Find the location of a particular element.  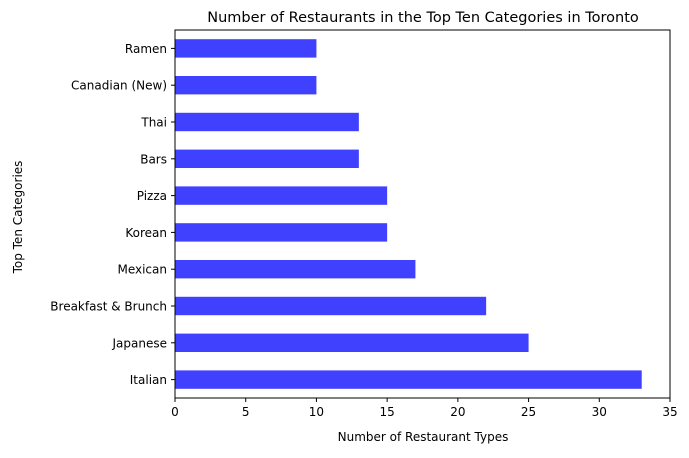

x-tick-label: 10 is located at coordinates (316, 412).